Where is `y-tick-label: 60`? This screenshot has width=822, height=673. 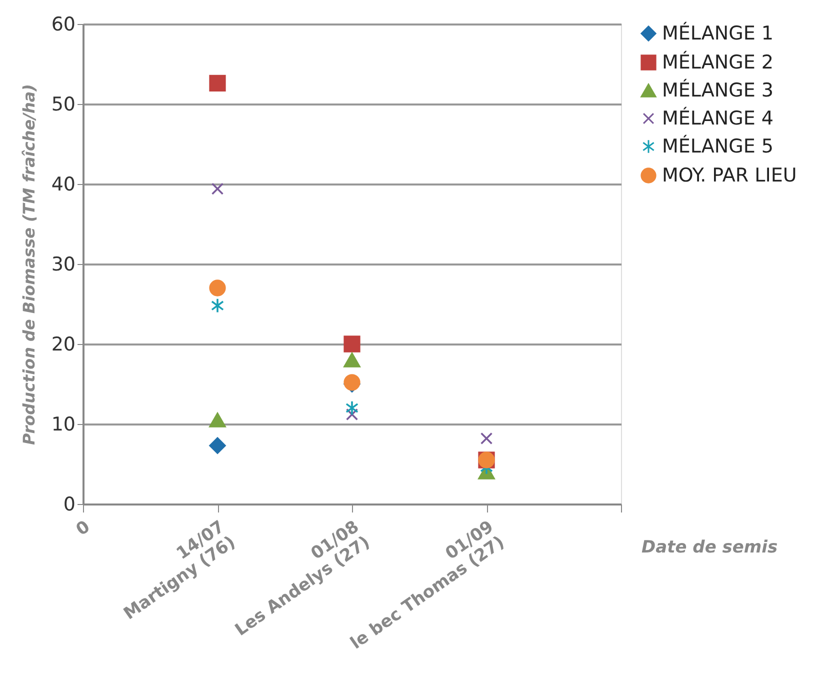 y-tick-label: 60 is located at coordinates (63, 25).